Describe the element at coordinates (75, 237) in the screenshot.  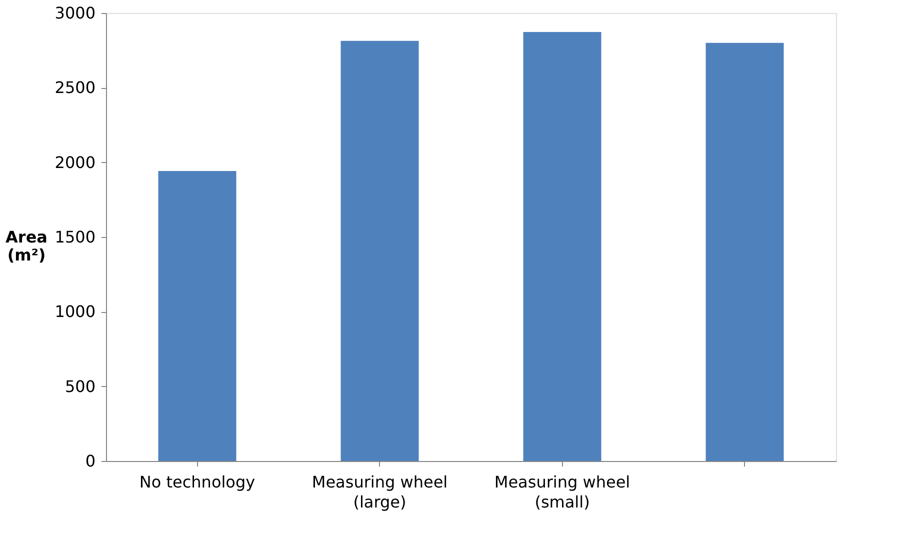
I see `y-tick-label: 1500` at that location.